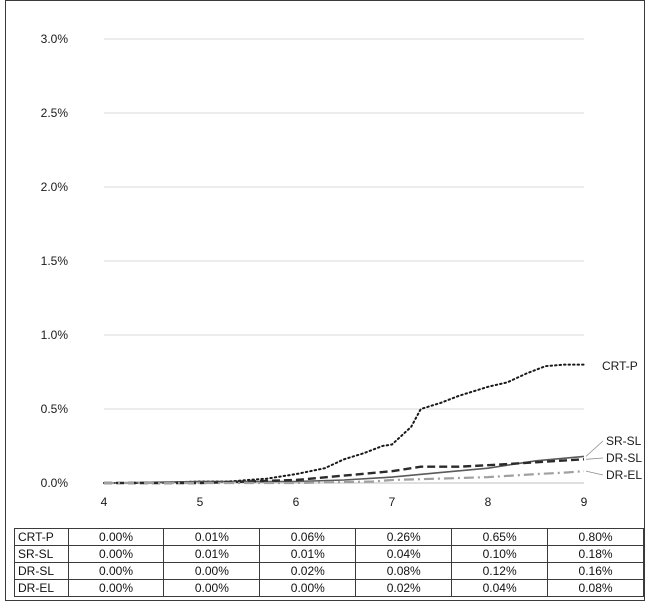  I want to click on table-cell: 0.06%, so click(308, 537).